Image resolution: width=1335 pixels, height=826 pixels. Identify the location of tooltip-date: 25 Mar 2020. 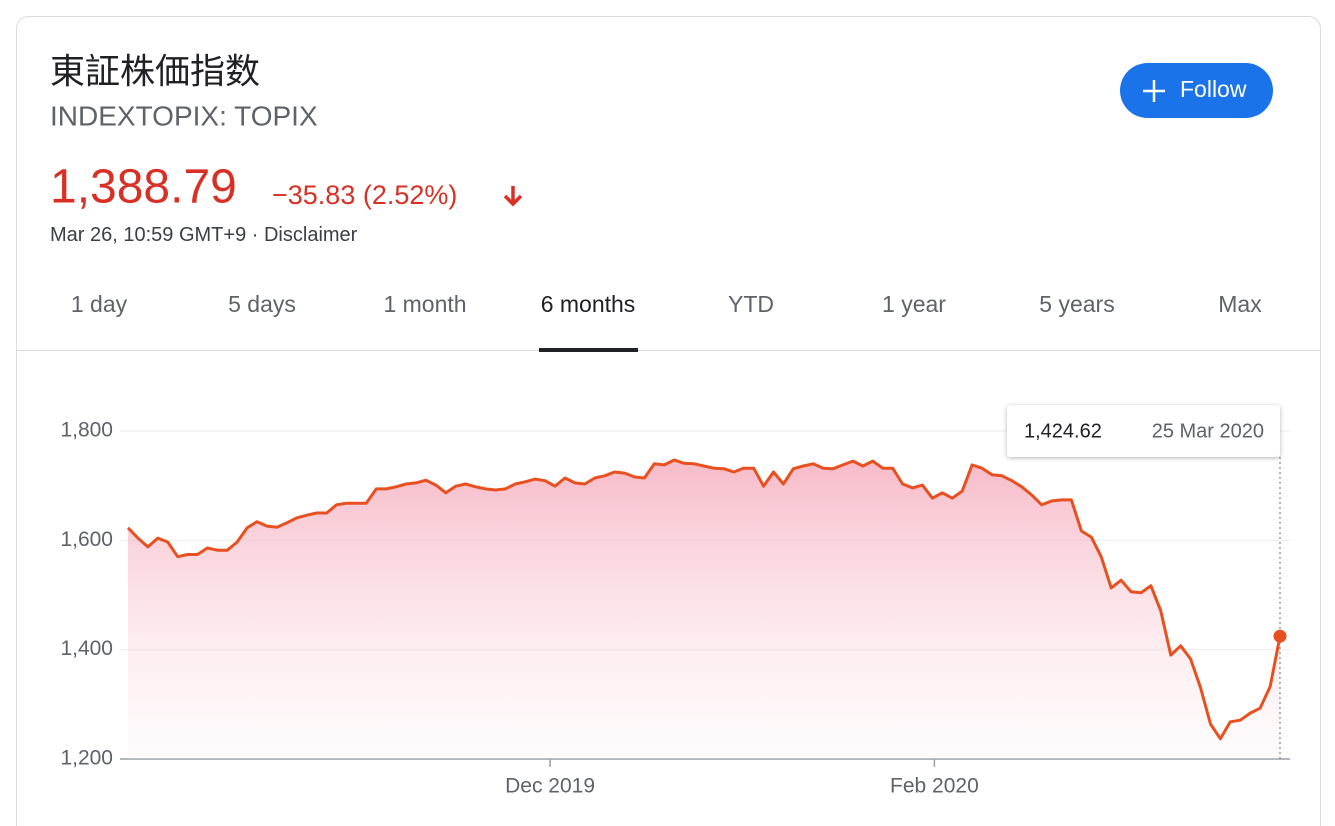
(1208, 431).